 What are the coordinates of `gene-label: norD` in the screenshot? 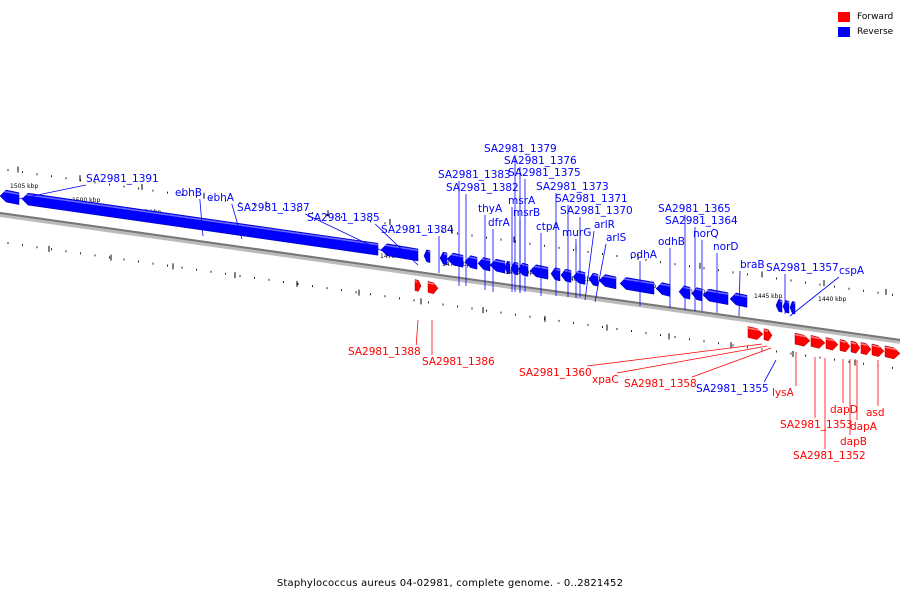 It's located at (725, 247).